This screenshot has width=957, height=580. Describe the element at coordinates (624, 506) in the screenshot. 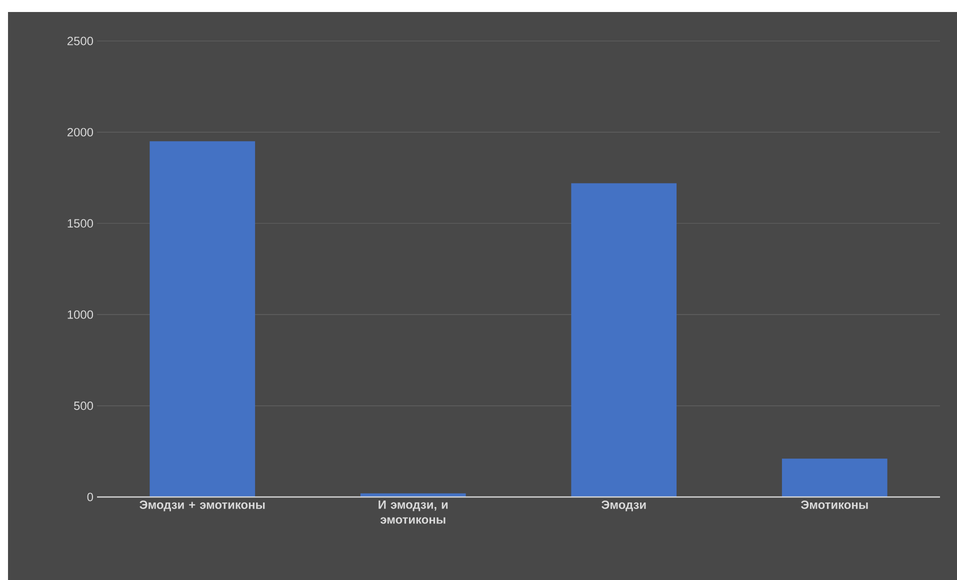

I see `x-tick-label: Эмодзи` at that location.